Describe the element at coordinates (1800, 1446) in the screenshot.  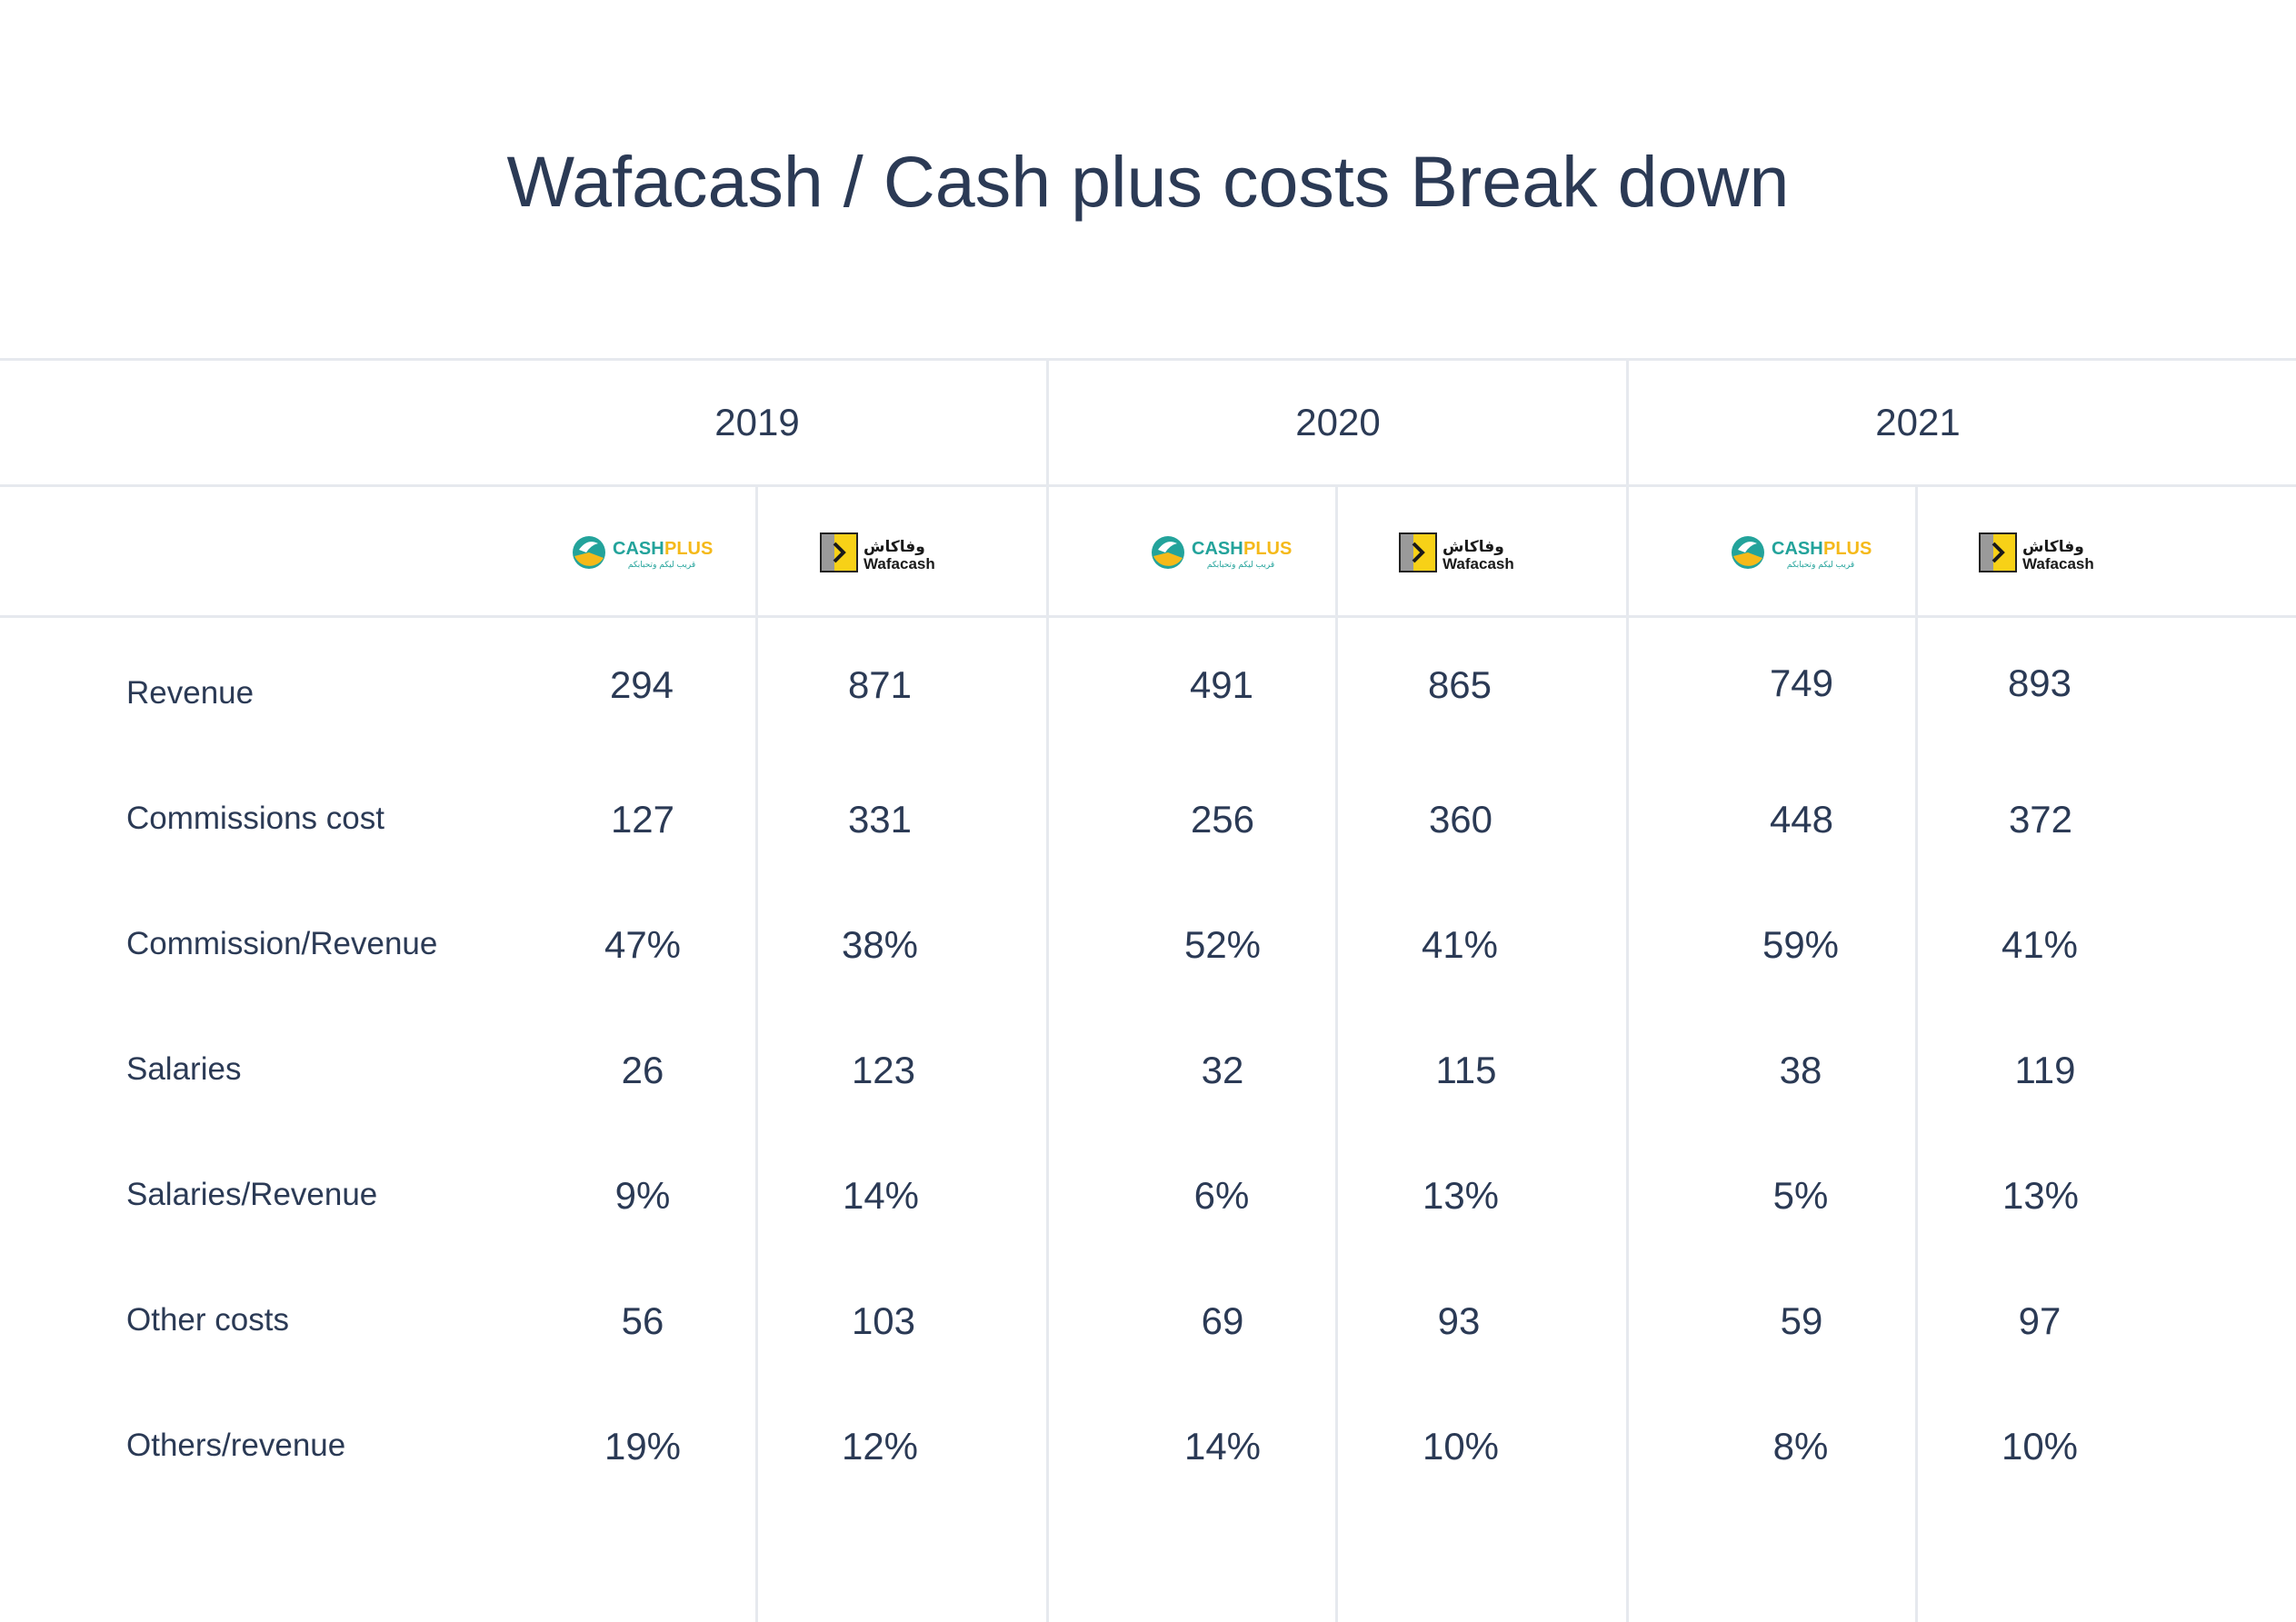
I see `cell-others-ratio-2021-cashplus: 8%` at that location.